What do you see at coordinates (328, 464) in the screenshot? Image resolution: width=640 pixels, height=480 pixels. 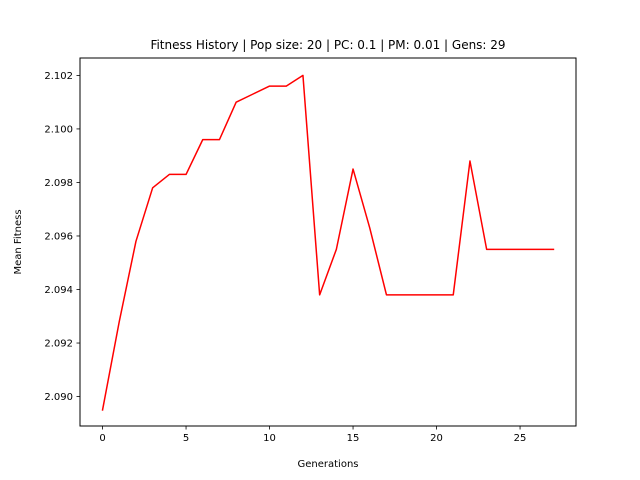 I see `x-axis-label: Generations` at bounding box center [328, 464].